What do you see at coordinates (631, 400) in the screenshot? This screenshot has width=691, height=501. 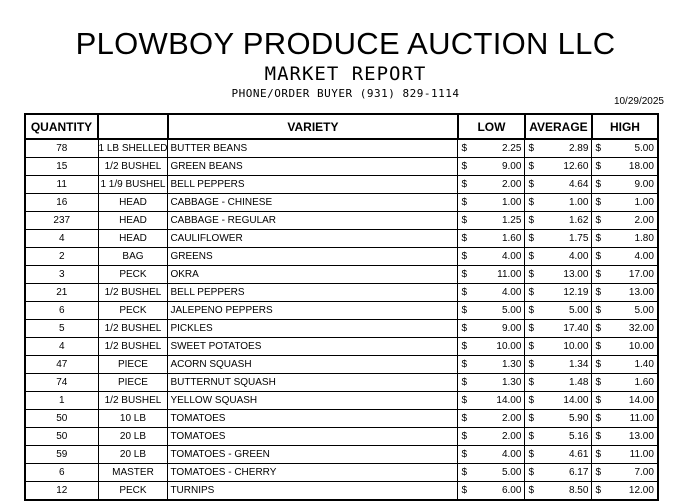 I see `high-price-cell: 14.00` at bounding box center [631, 400].